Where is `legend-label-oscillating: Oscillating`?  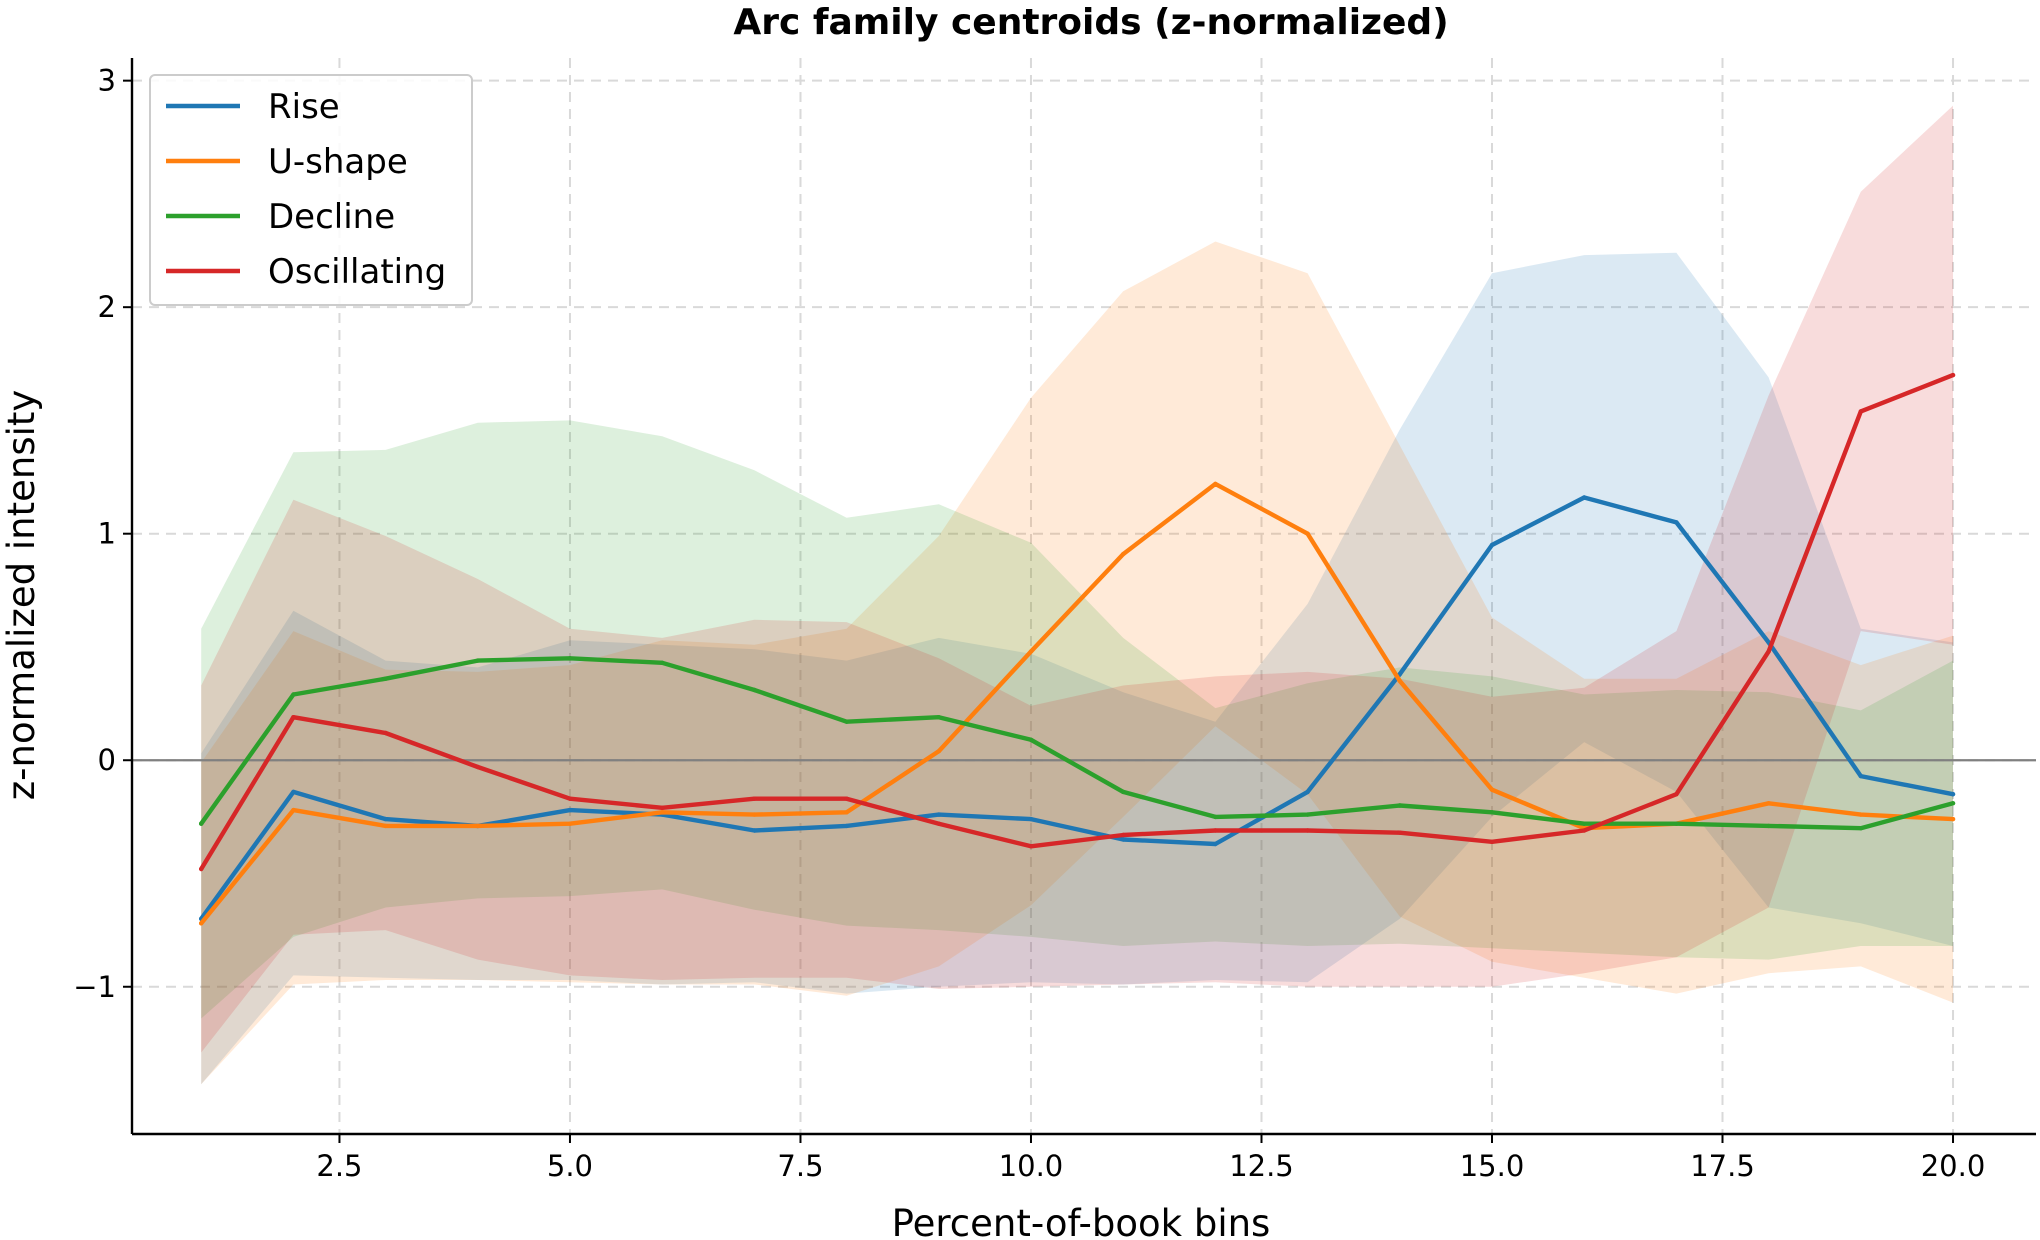 legend-label-oscillating: Oscillating is located at coordinates (357, 272).